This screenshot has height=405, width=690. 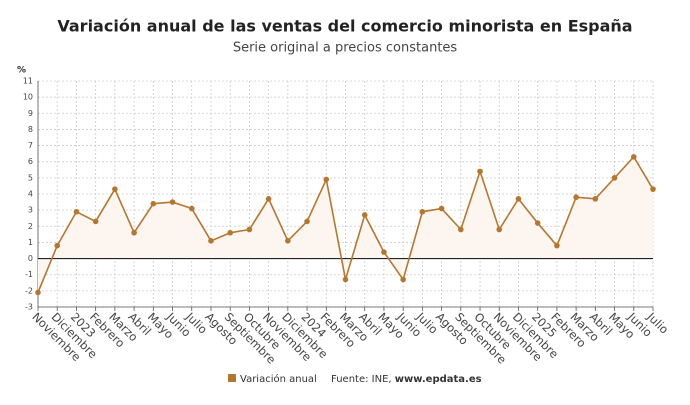 I want to click on y-tick-label: -2, so click(x=29, y=290).